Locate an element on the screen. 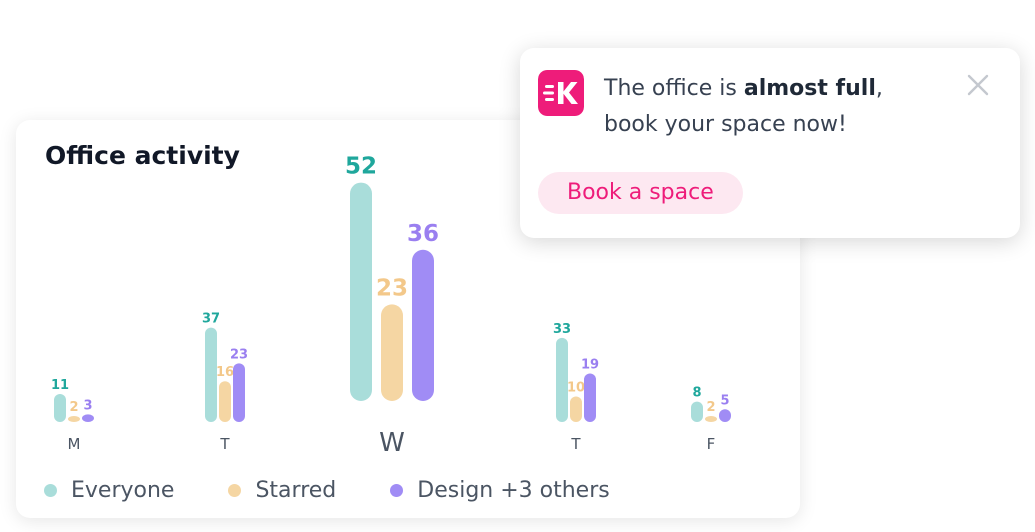 The image size is (1035, 532). book-a-space-button: Book a space is located at coordinates (640, 193).